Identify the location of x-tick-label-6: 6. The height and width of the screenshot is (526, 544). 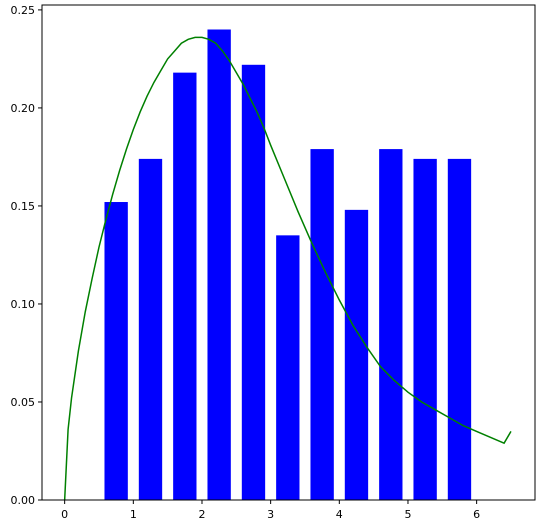
(476, 514).